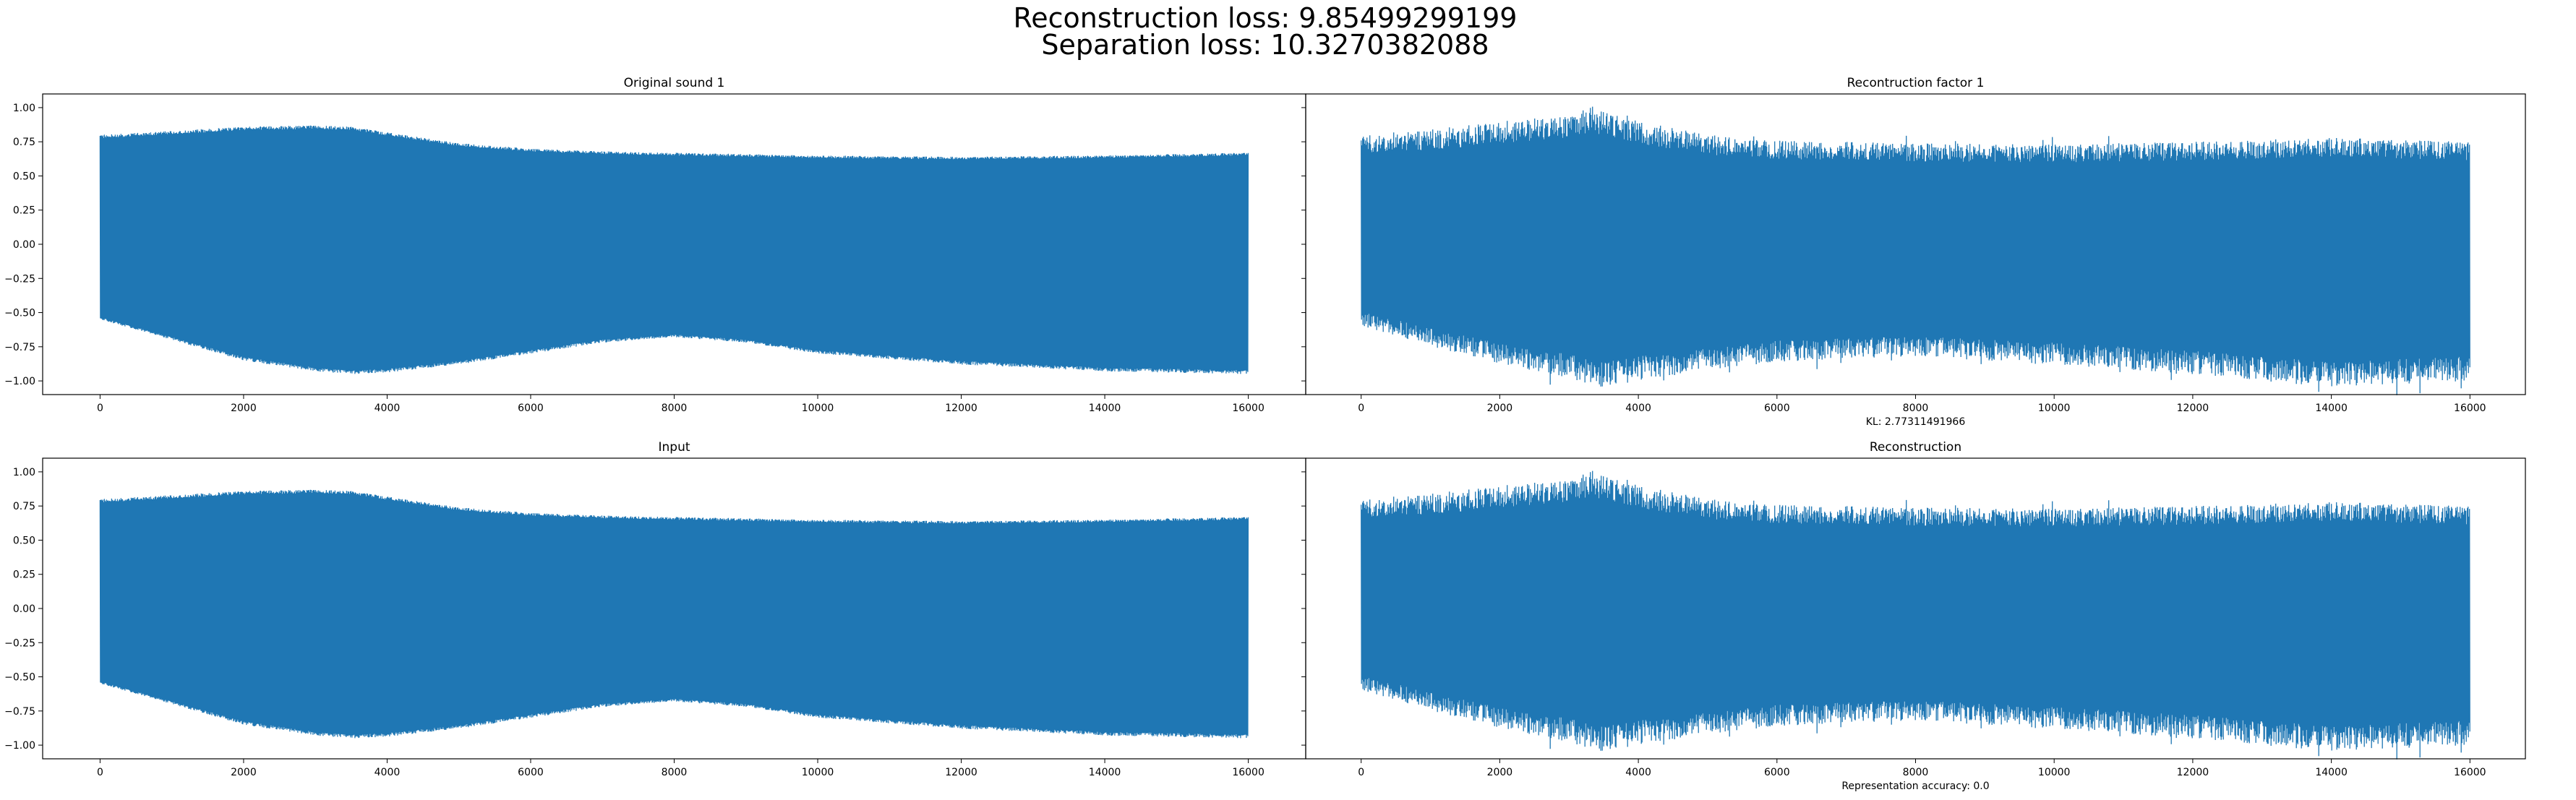 The image size is (2576, 800). What do you see at coordinates (1265, 45) in the screenshot?
I see `suptitle-line-2: Separation loss: 10.3270382088` at bounding box center [1265, 45].